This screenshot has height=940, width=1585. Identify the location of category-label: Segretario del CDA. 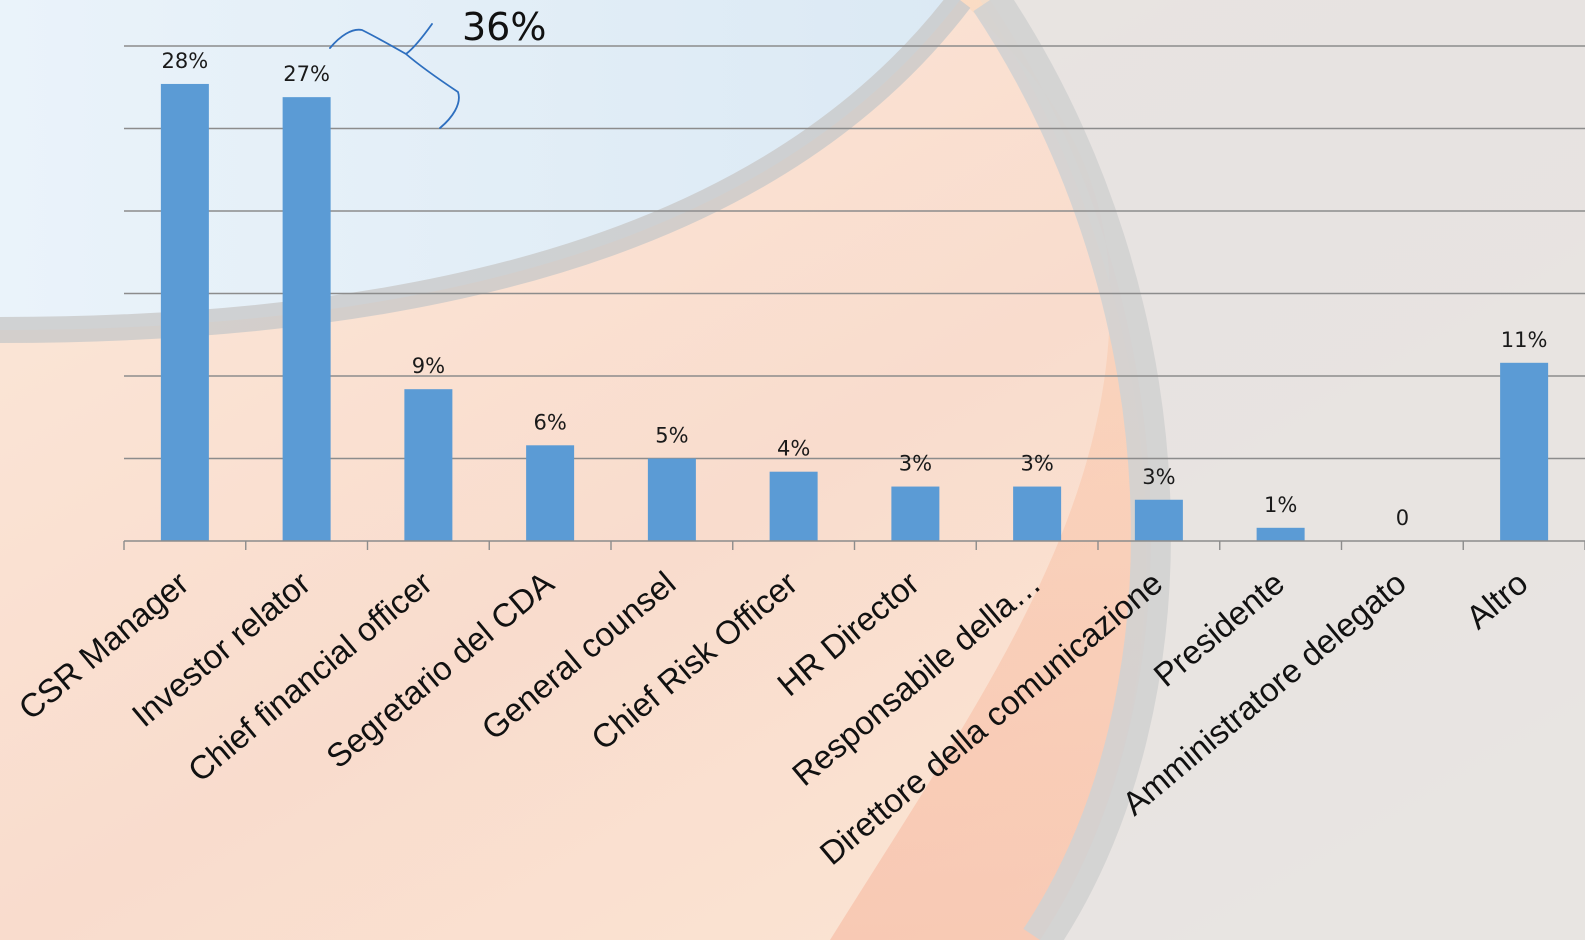
(440, 669).